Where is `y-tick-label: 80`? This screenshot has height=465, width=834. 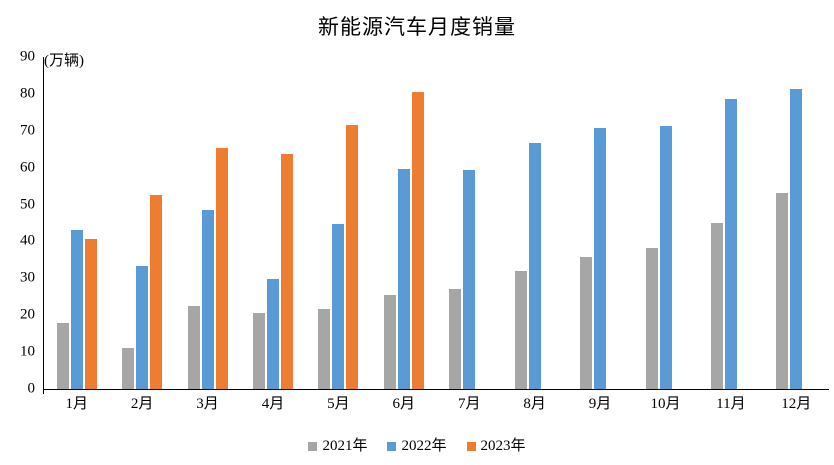 y-tick-label: 80 is located at coordinates (27, 93).